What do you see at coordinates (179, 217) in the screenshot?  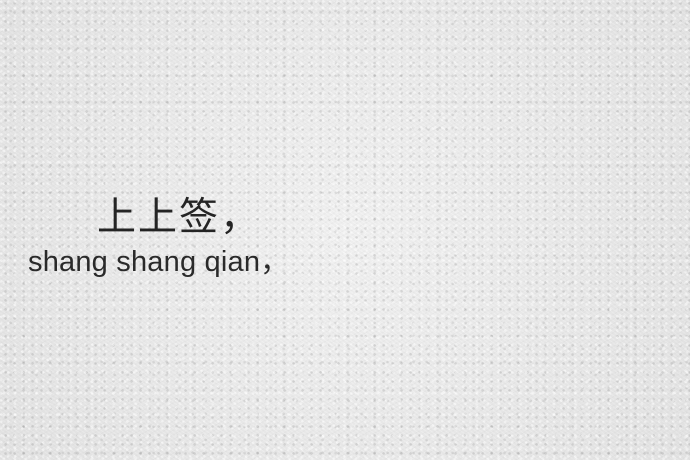 I see `hanzi-caption: 上上签，` at bounding box center [179, 217].